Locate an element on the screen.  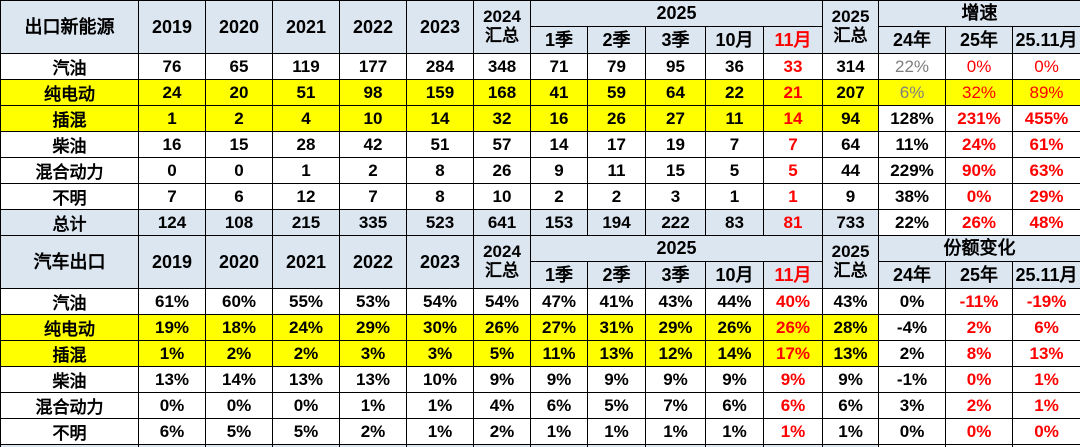
value-cell: 10 is located at coordinates (502, 196).